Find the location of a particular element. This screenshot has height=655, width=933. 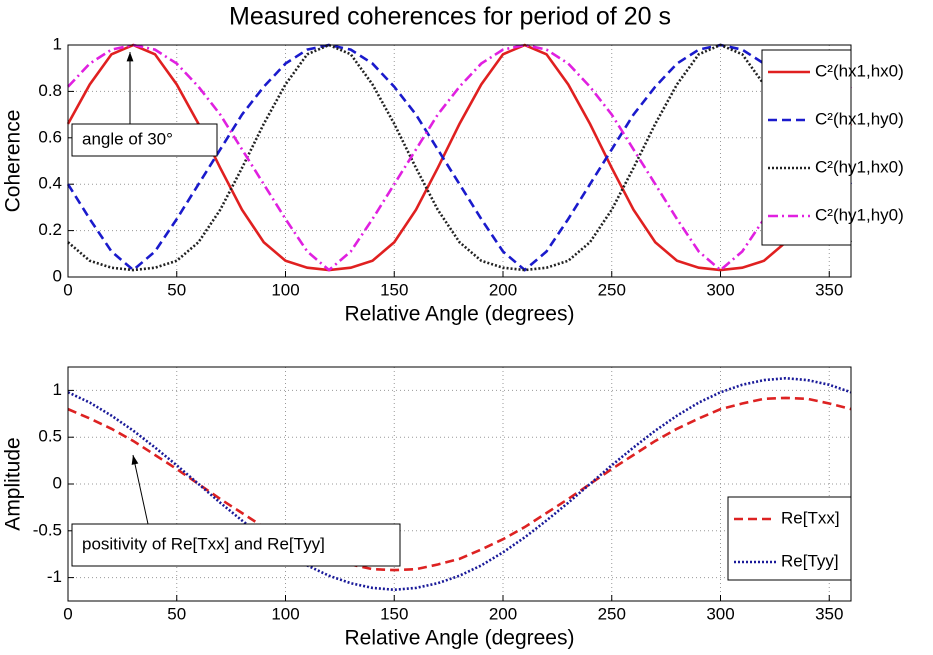

annotation-text: positivity of Re[Txx] and Re[Tyy] is located at coordinates (203, 543).